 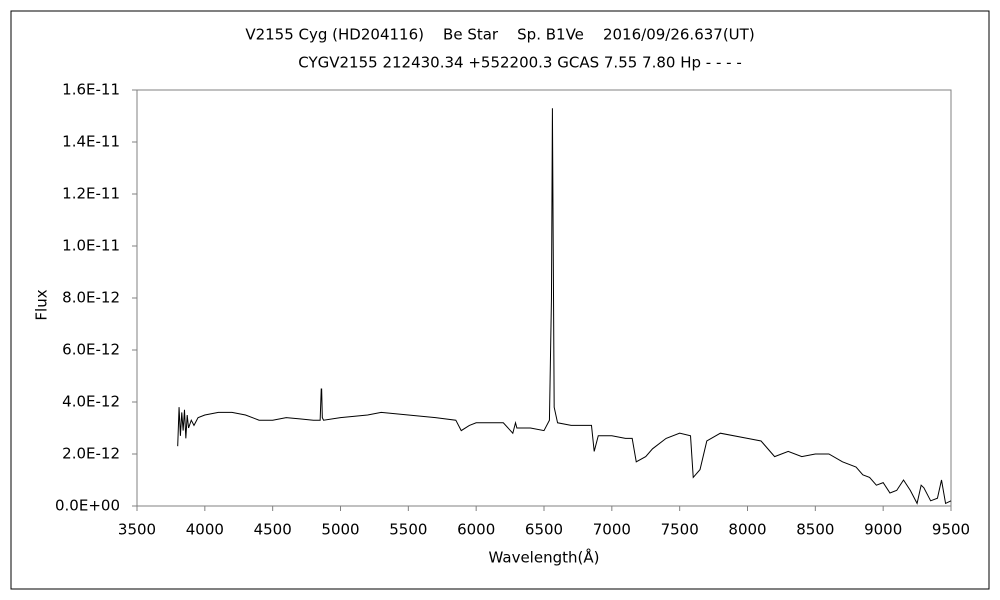 I want to click on x-tick-label: 8000, so click(x=747, y=530).